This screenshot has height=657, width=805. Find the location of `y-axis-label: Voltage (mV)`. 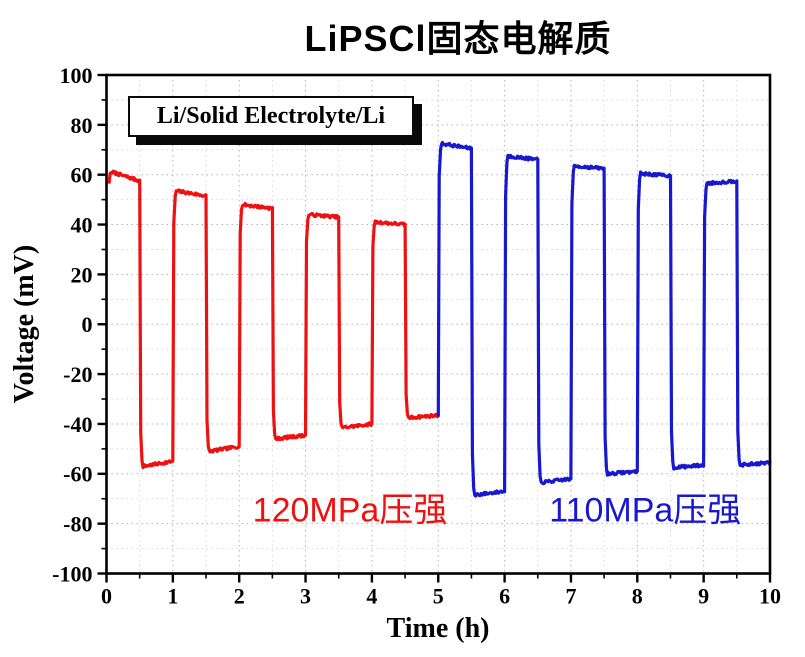

y-axis-label: Voltage (mV) is located at coordinates (24, 324).